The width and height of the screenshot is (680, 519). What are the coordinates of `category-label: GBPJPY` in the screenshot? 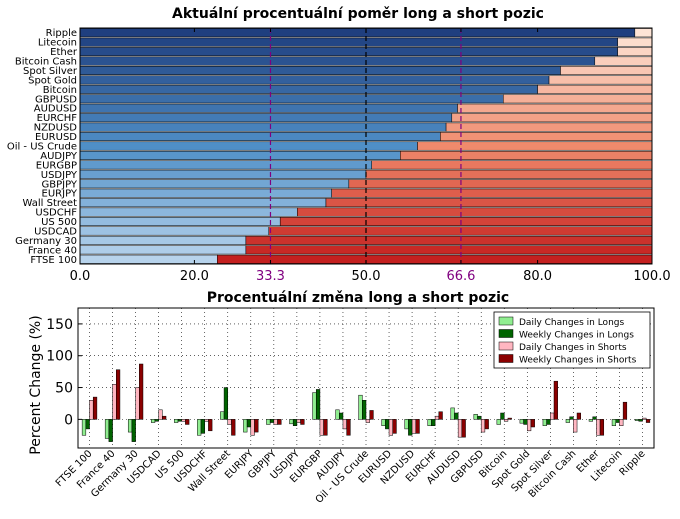 It's located at (59, 184).